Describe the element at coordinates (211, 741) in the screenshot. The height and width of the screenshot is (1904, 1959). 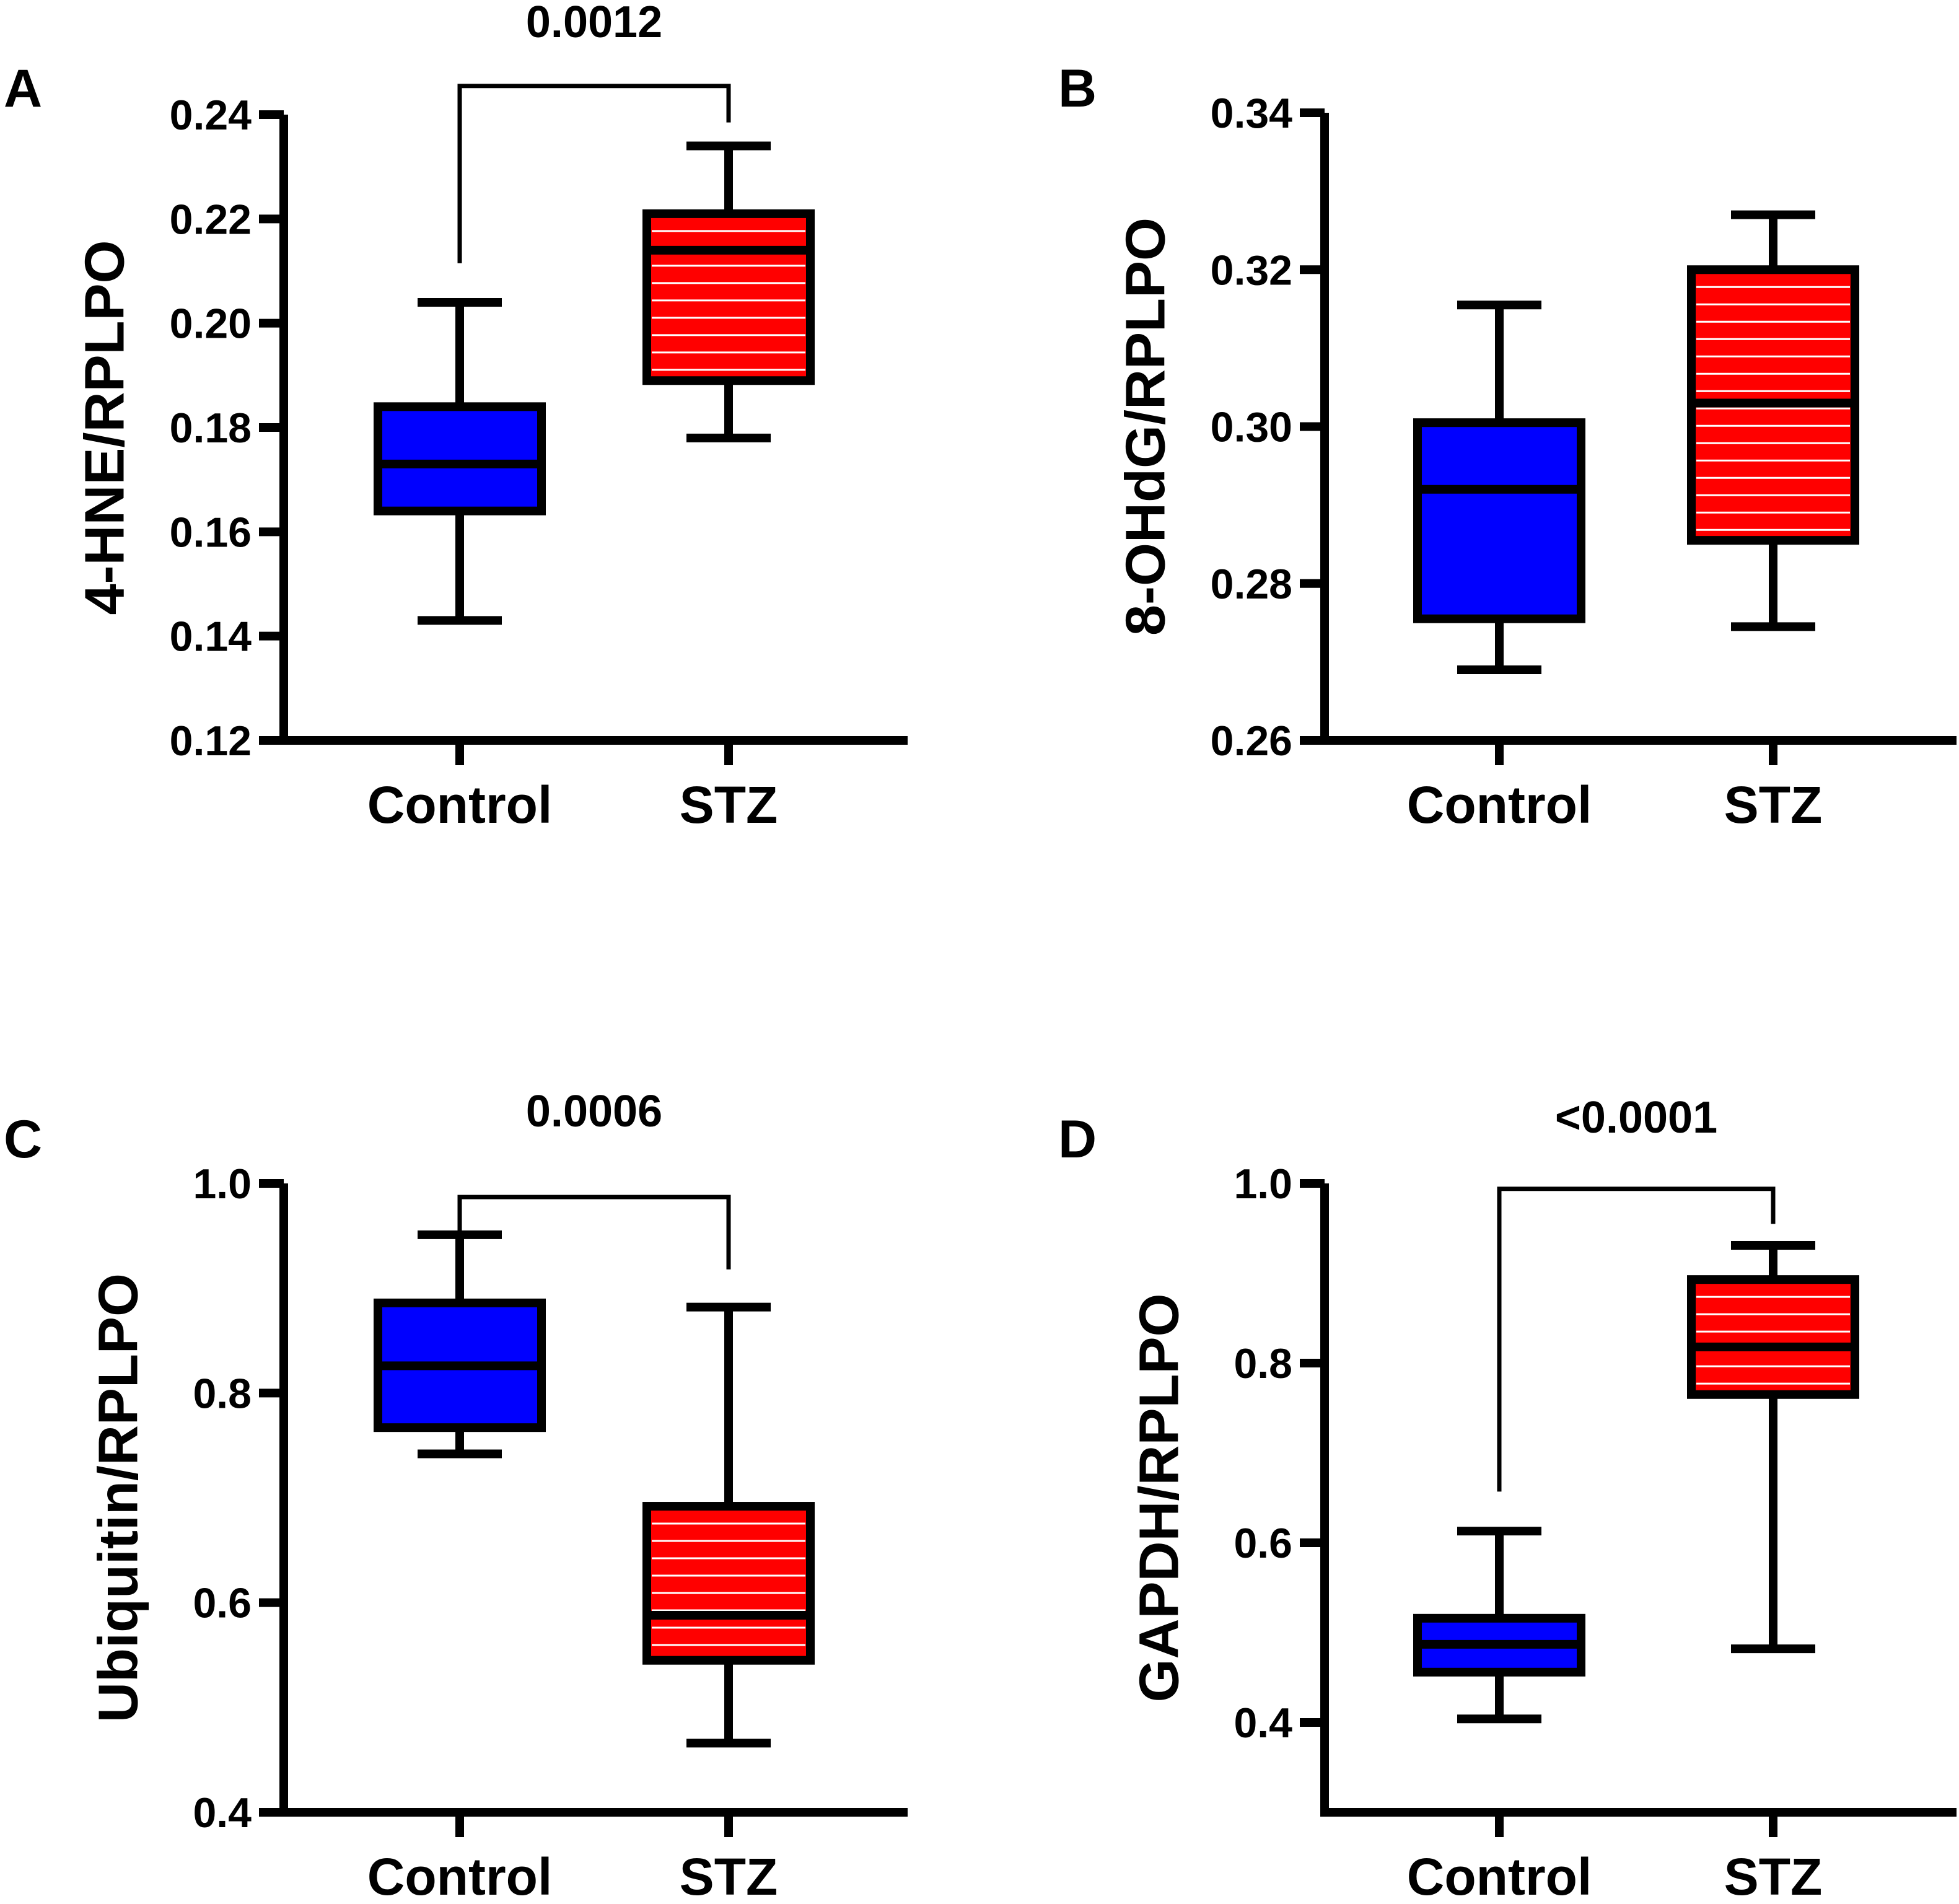
I see `y-tick-label: 0.12` at that location.